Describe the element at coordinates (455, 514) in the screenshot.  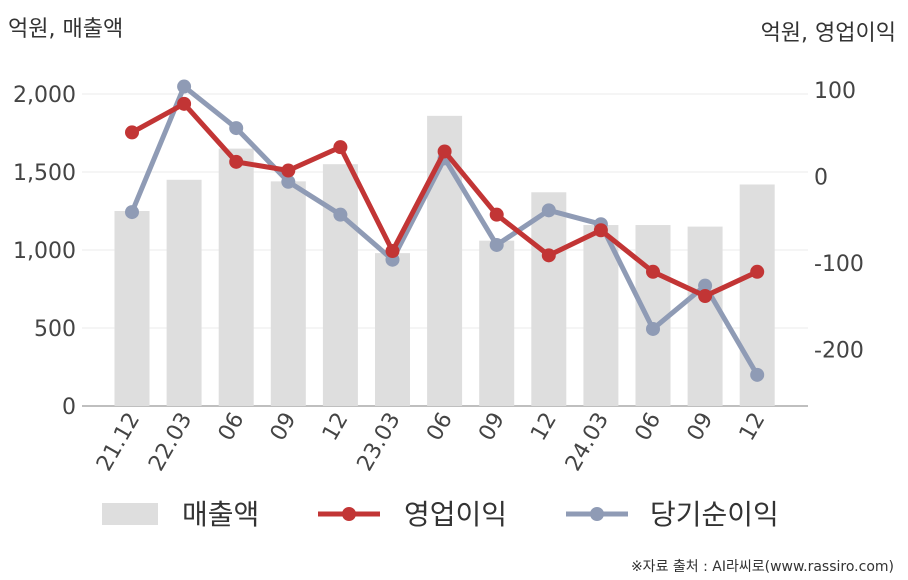
I see `legend-label-operating-profit: 영업이익` at that location.